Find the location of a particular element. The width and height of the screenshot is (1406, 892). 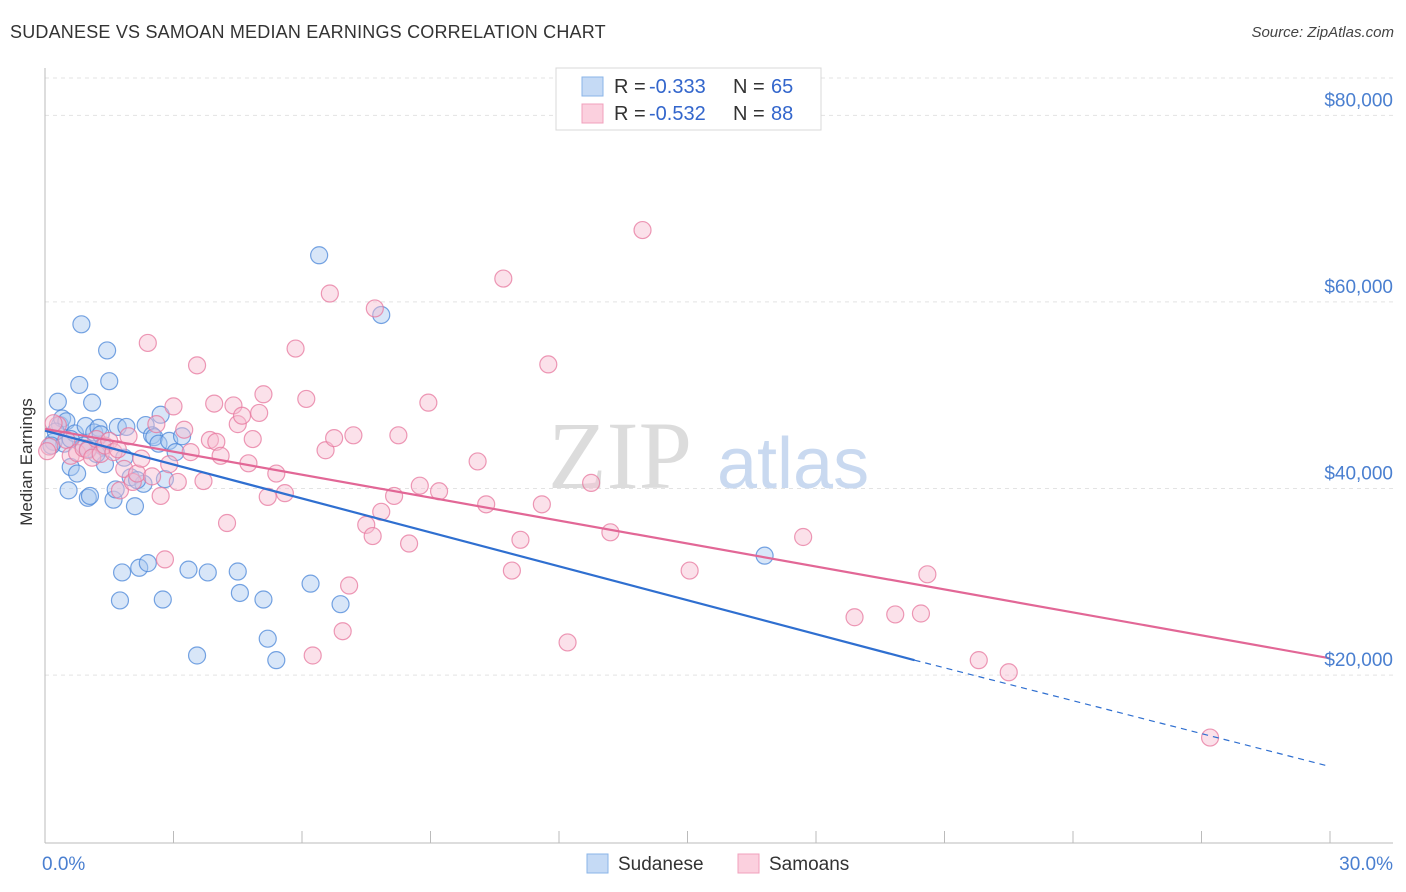

y-tick-label: $20,000 is located at coordinates (1358, 660).